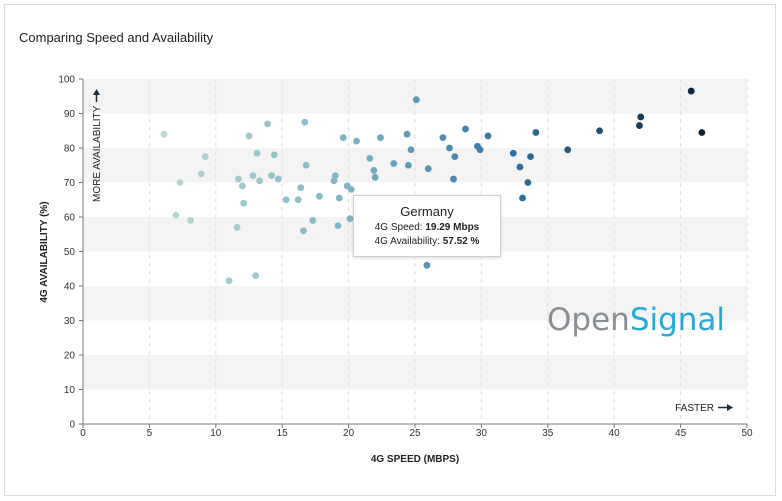  What do you see at coordinates (66, 80) in the screenshot?
I see `y-tick-label-100: 100` at bounding box center [66, 80].